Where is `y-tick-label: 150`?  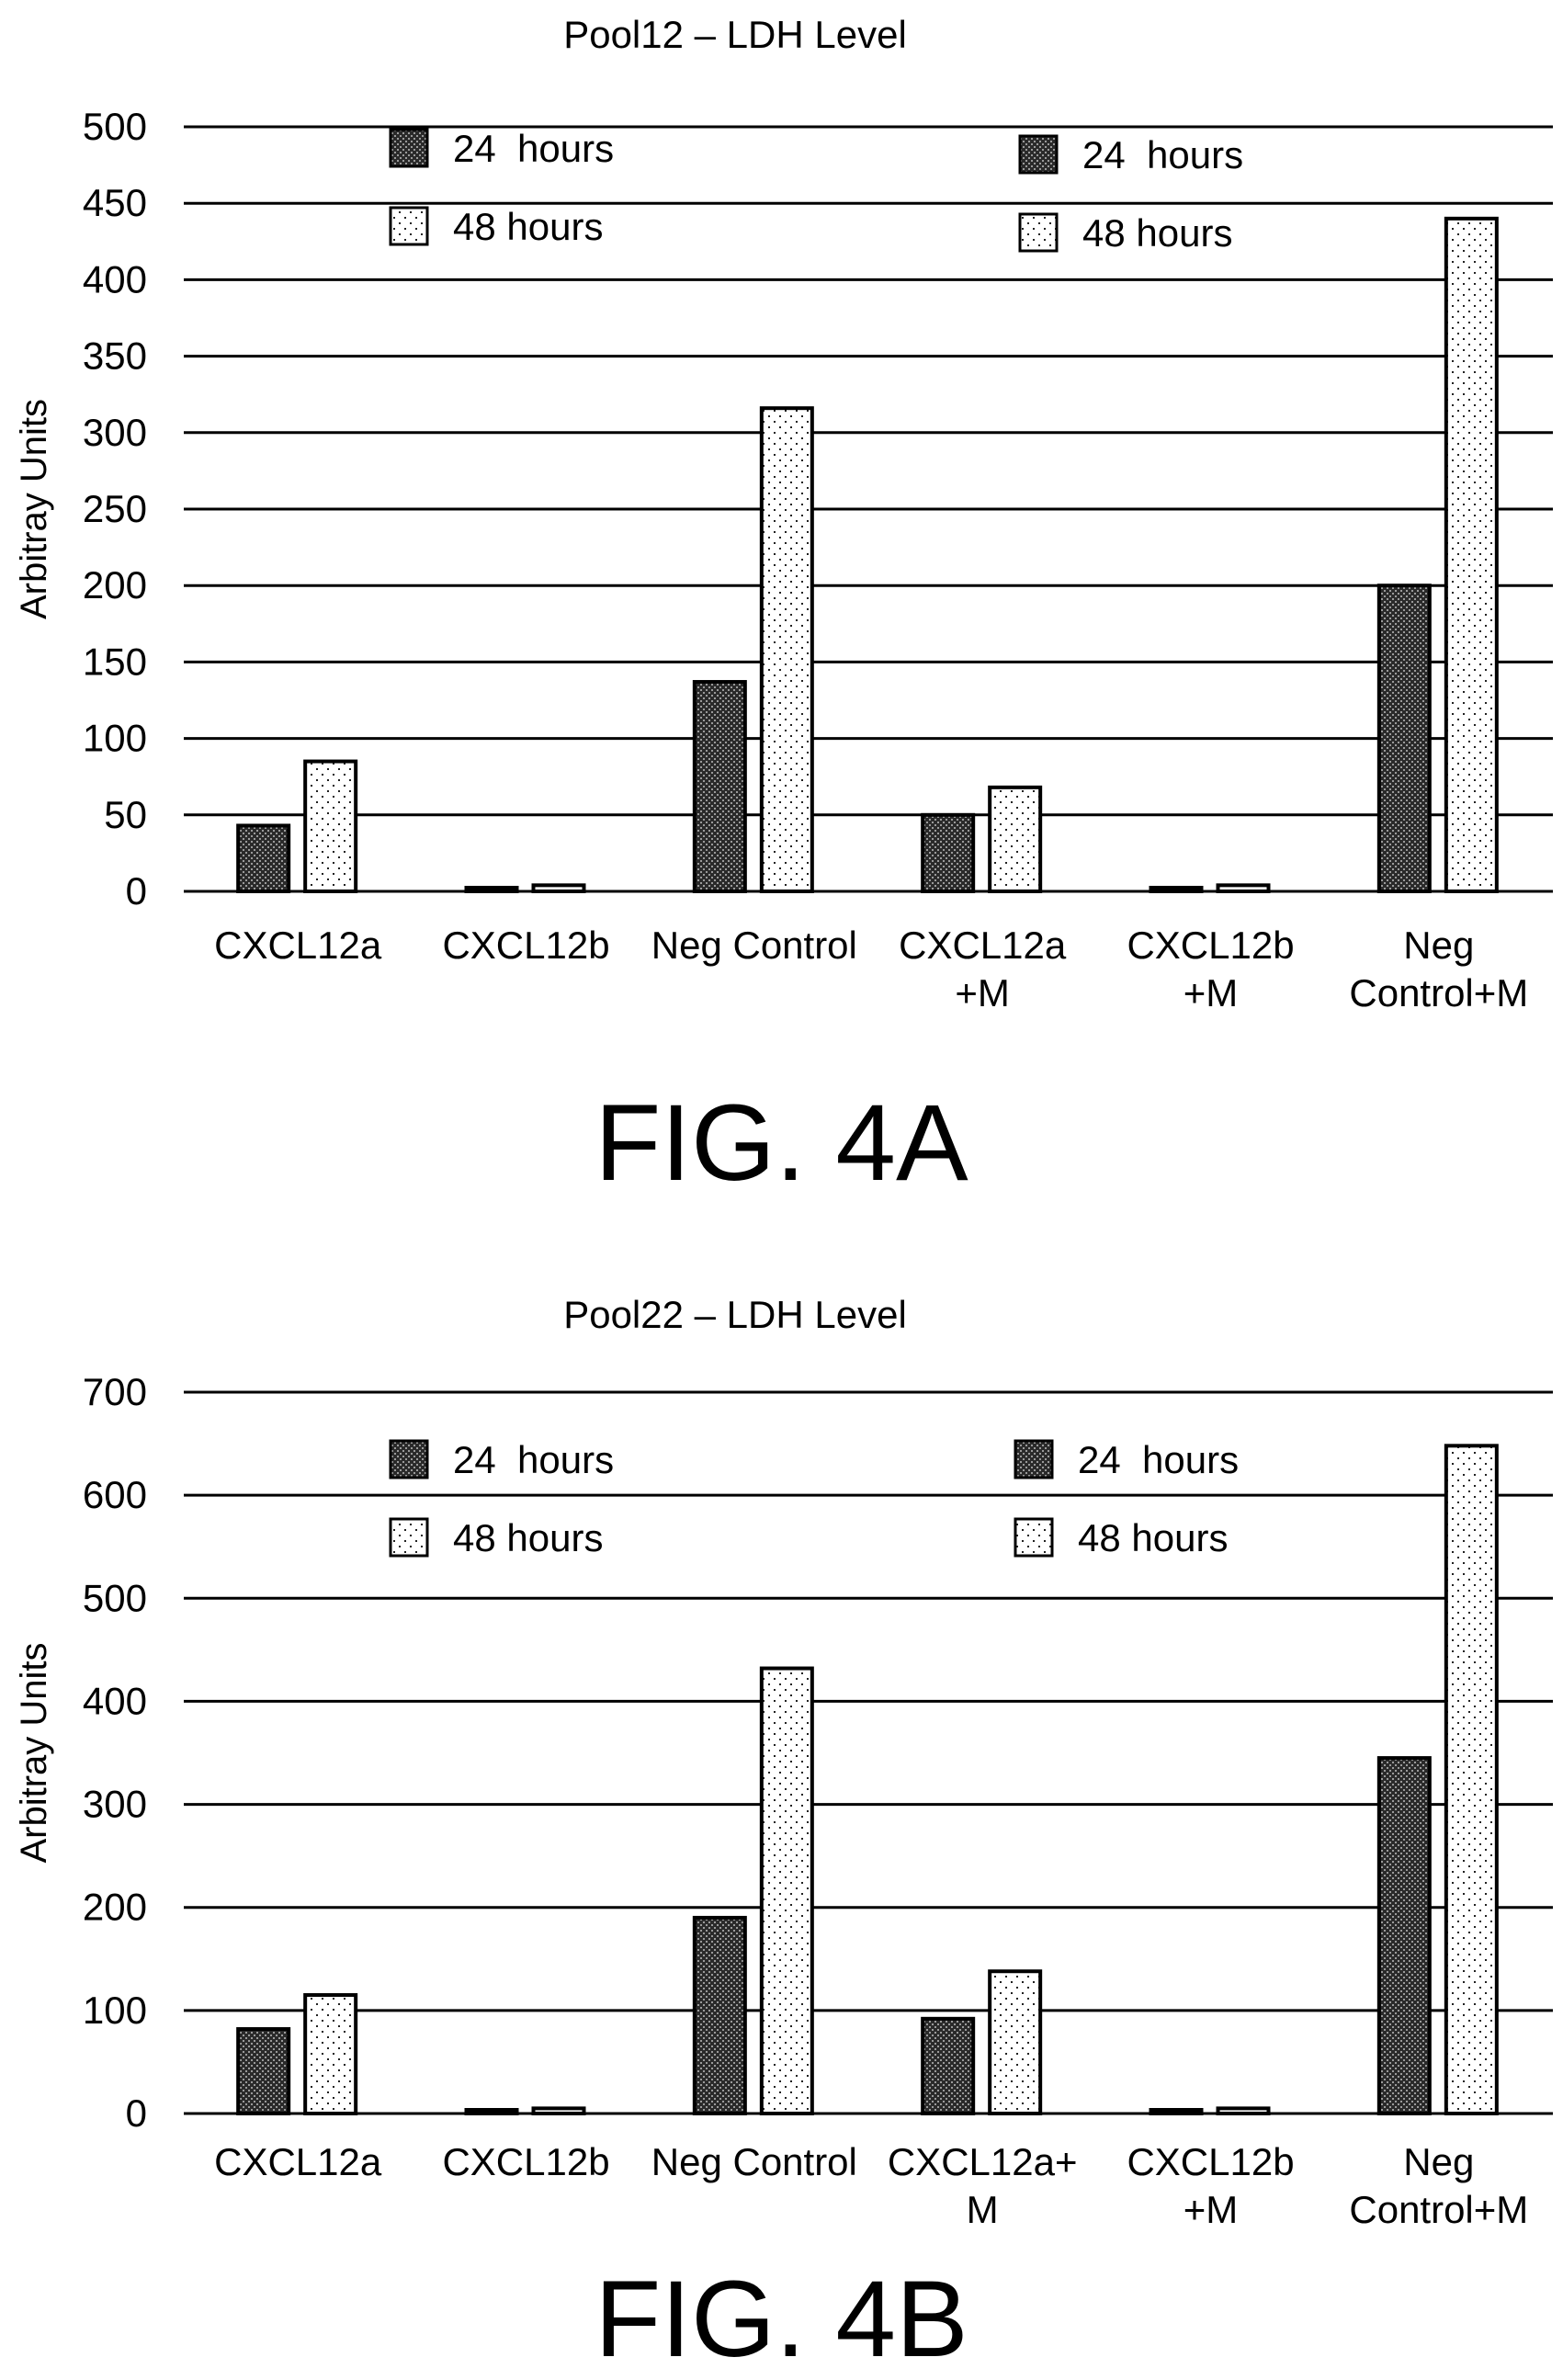 y-tick-label: 150 is located at coordinates (115, 661).